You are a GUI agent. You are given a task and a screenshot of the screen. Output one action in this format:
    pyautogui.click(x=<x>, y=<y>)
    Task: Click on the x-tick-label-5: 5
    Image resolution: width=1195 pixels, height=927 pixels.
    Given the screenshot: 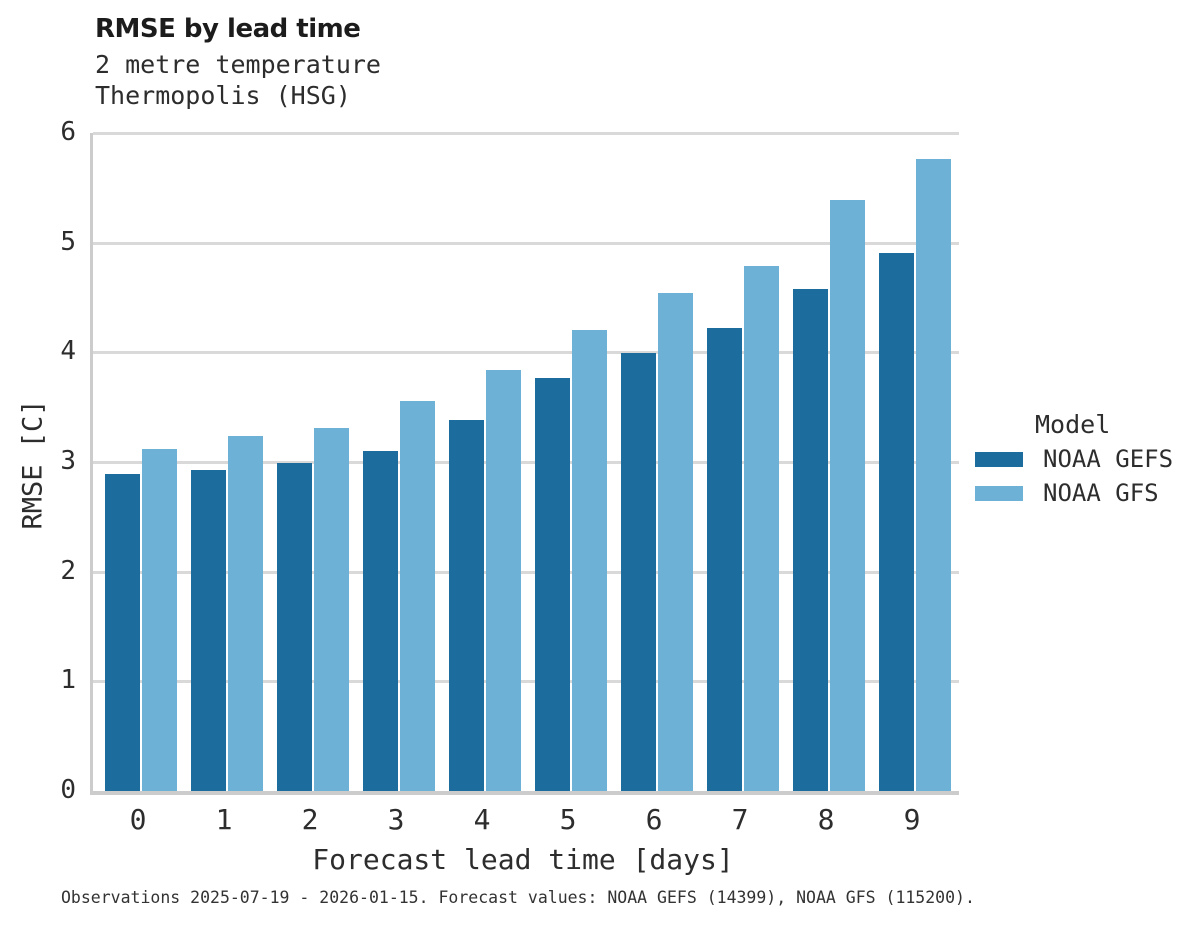 What is the action you would take?
    pyautogui.click(x=568, y=819)
    